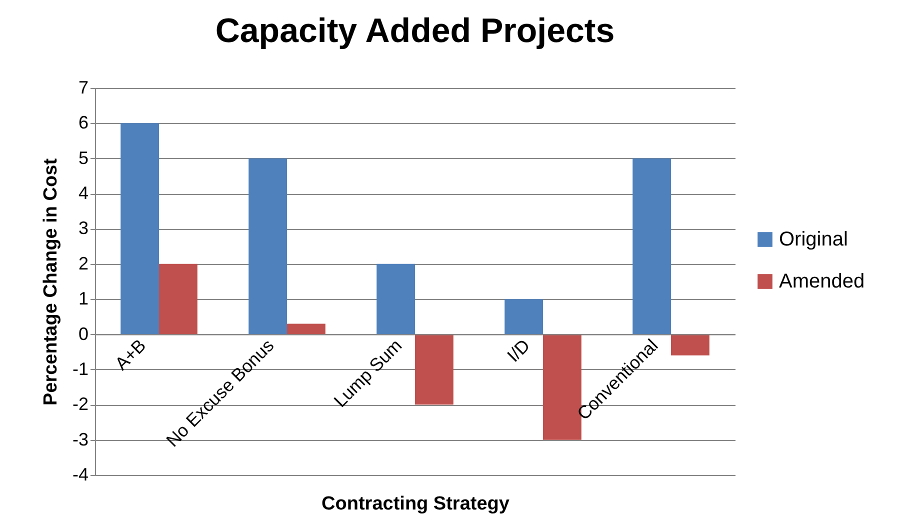  I want to click on x-axis-title: Contracting Strategy, so click(416, 504).